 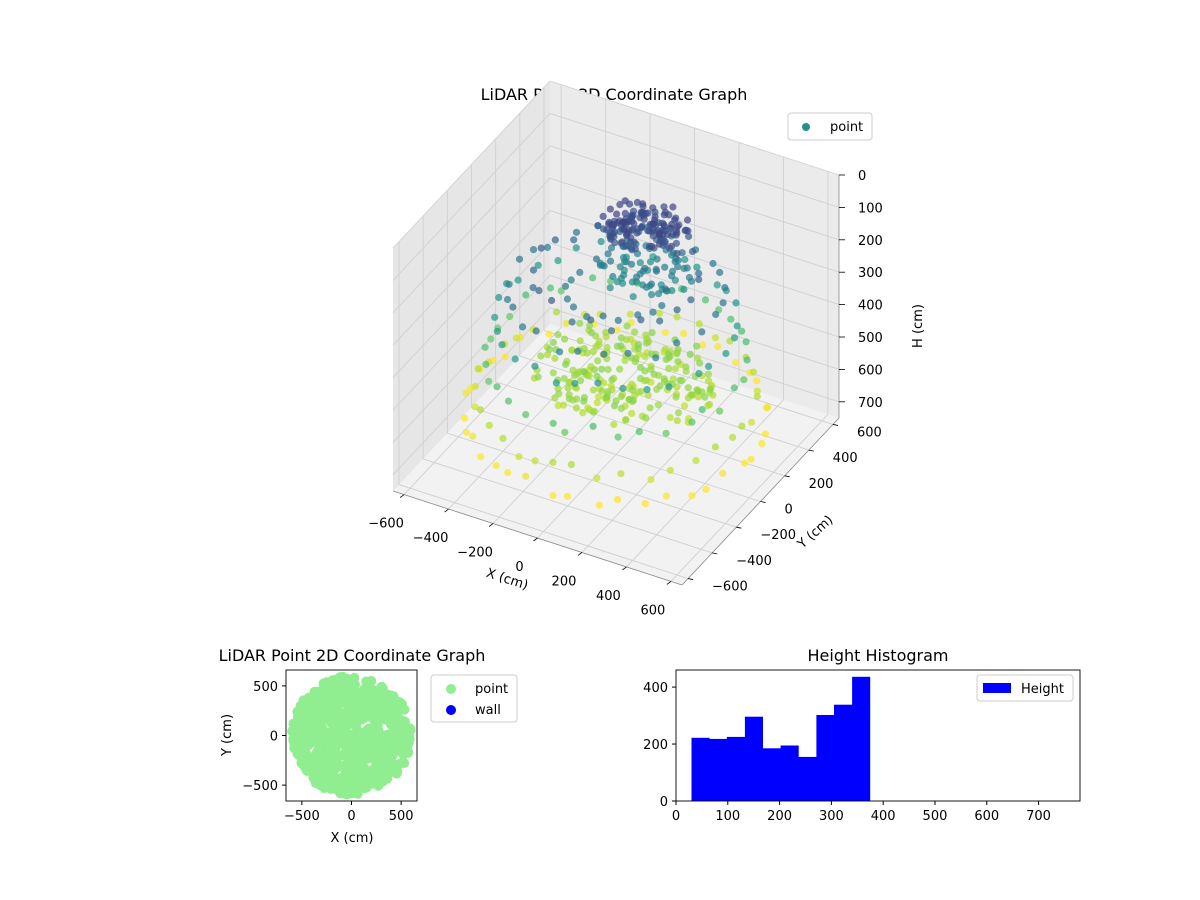 What do you see at coordinates (869, 432) in the screenshot?
I see `y-tick-label: 600` at bounding box center [869, 432].